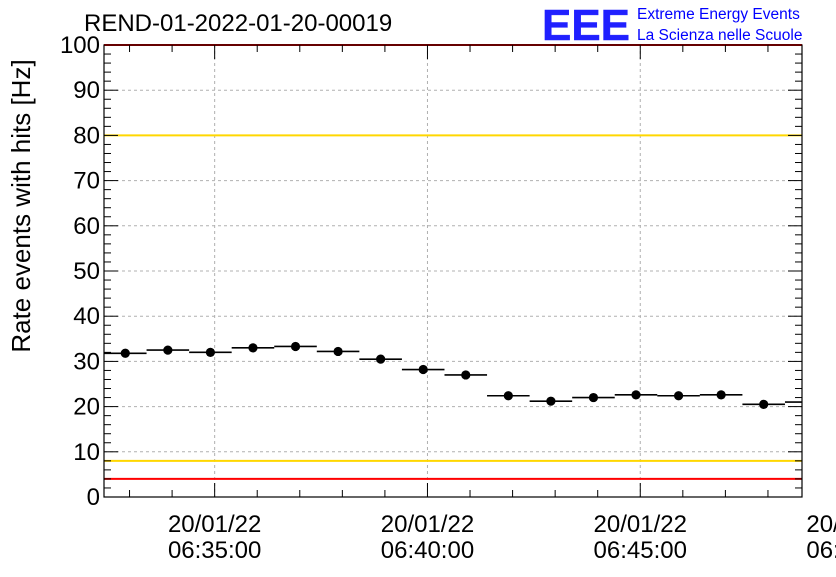 Image resolution: width=836 pixels, height=577 pixels. I want to click on y-tick-label: 80, so click(86, 135).